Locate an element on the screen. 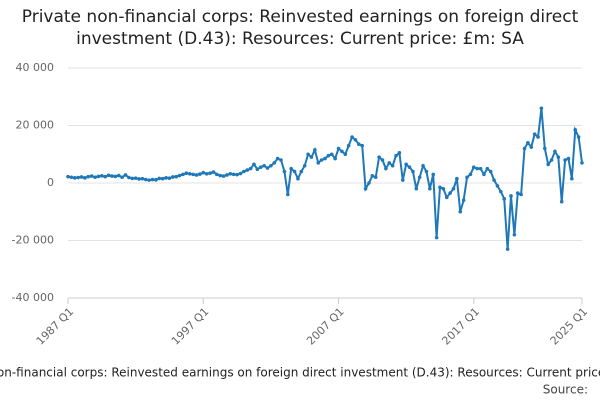 This screenshot has height=400, width=600. y-tick-label: 40 000 is located at coordinates (35, 67).